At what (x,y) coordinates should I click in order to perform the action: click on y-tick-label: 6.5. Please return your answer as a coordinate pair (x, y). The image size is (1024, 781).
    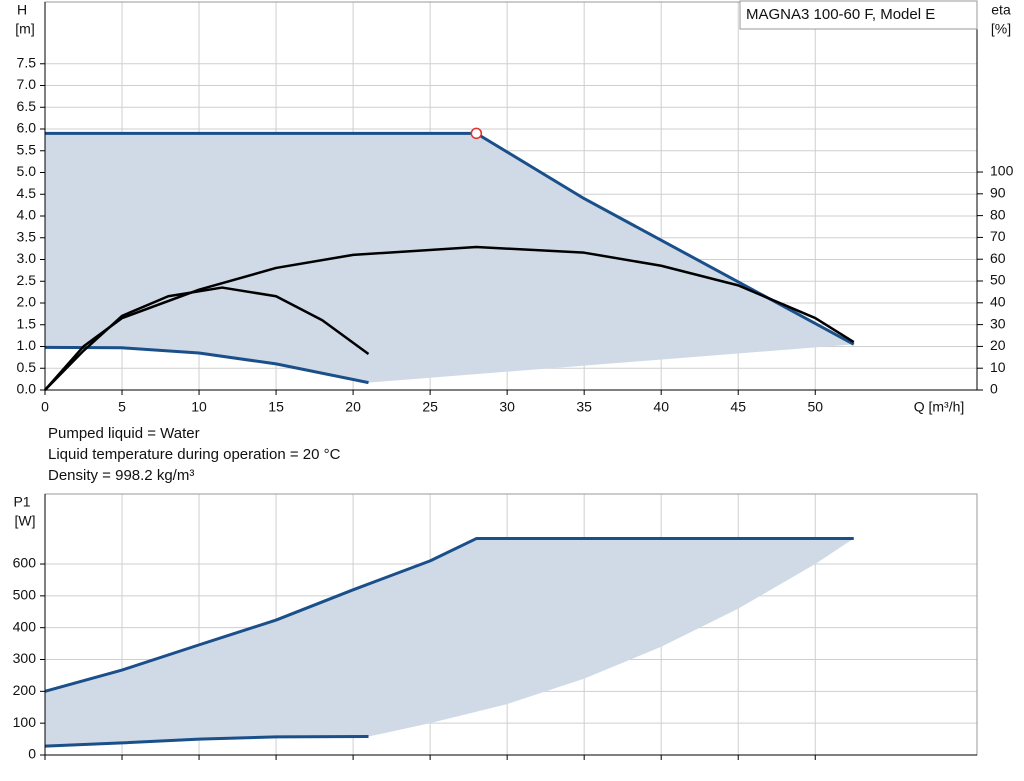
    Looking at the image, I should click on (27, 106).